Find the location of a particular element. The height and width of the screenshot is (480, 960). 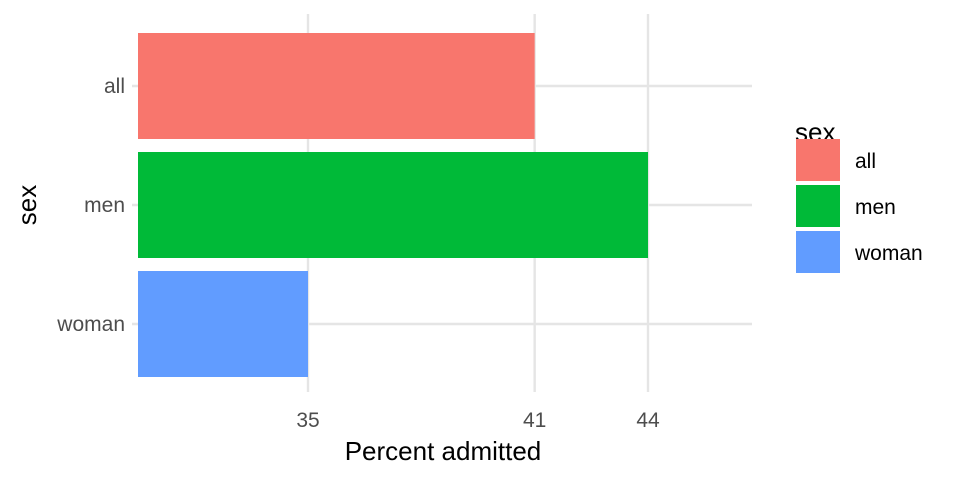

y-tick-labels: all men woman is located at coordinates (90, 205).